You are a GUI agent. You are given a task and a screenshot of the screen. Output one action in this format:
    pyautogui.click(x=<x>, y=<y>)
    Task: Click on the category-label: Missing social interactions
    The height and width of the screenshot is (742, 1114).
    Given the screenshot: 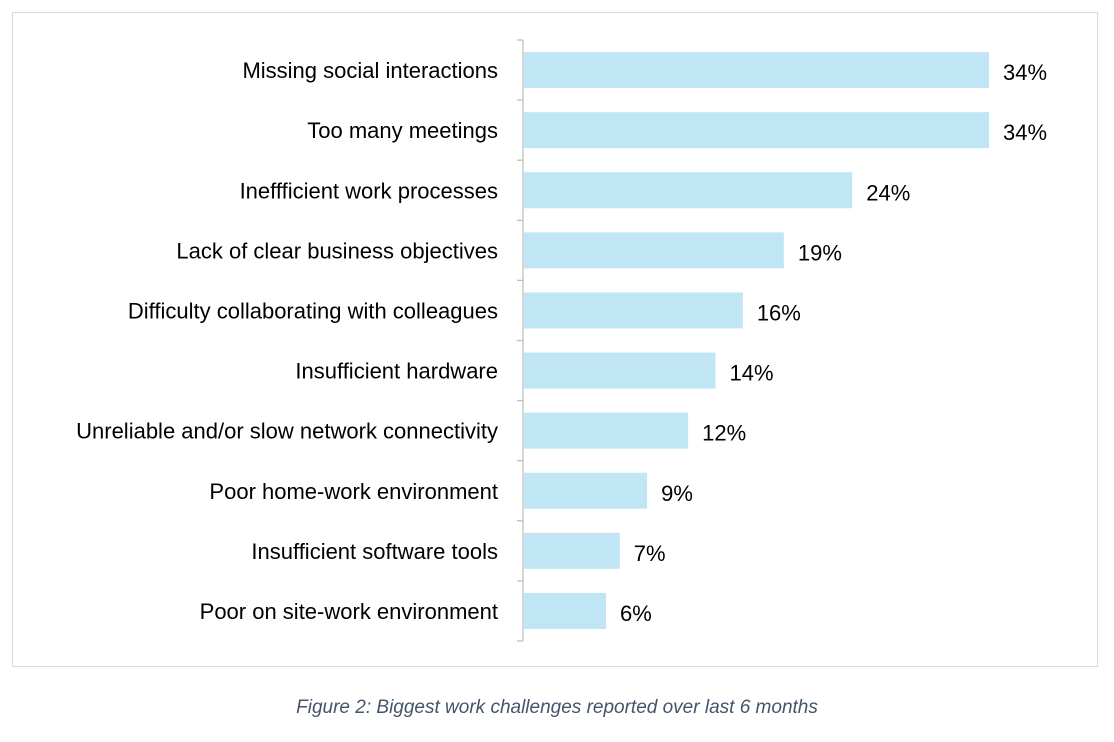 What is the action you would take?
    pyautogui.click(x=370, y=70)
    